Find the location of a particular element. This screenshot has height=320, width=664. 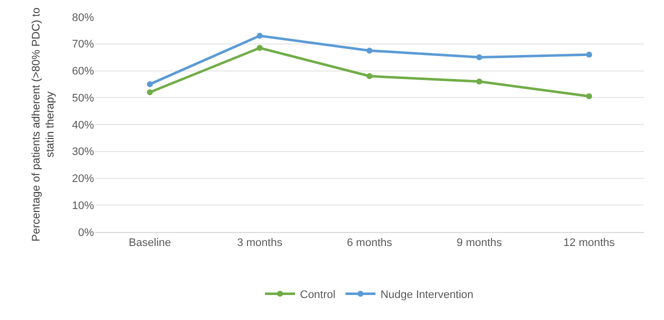

legend-label: Nudge Intervention is located at coordinates (427, 295).